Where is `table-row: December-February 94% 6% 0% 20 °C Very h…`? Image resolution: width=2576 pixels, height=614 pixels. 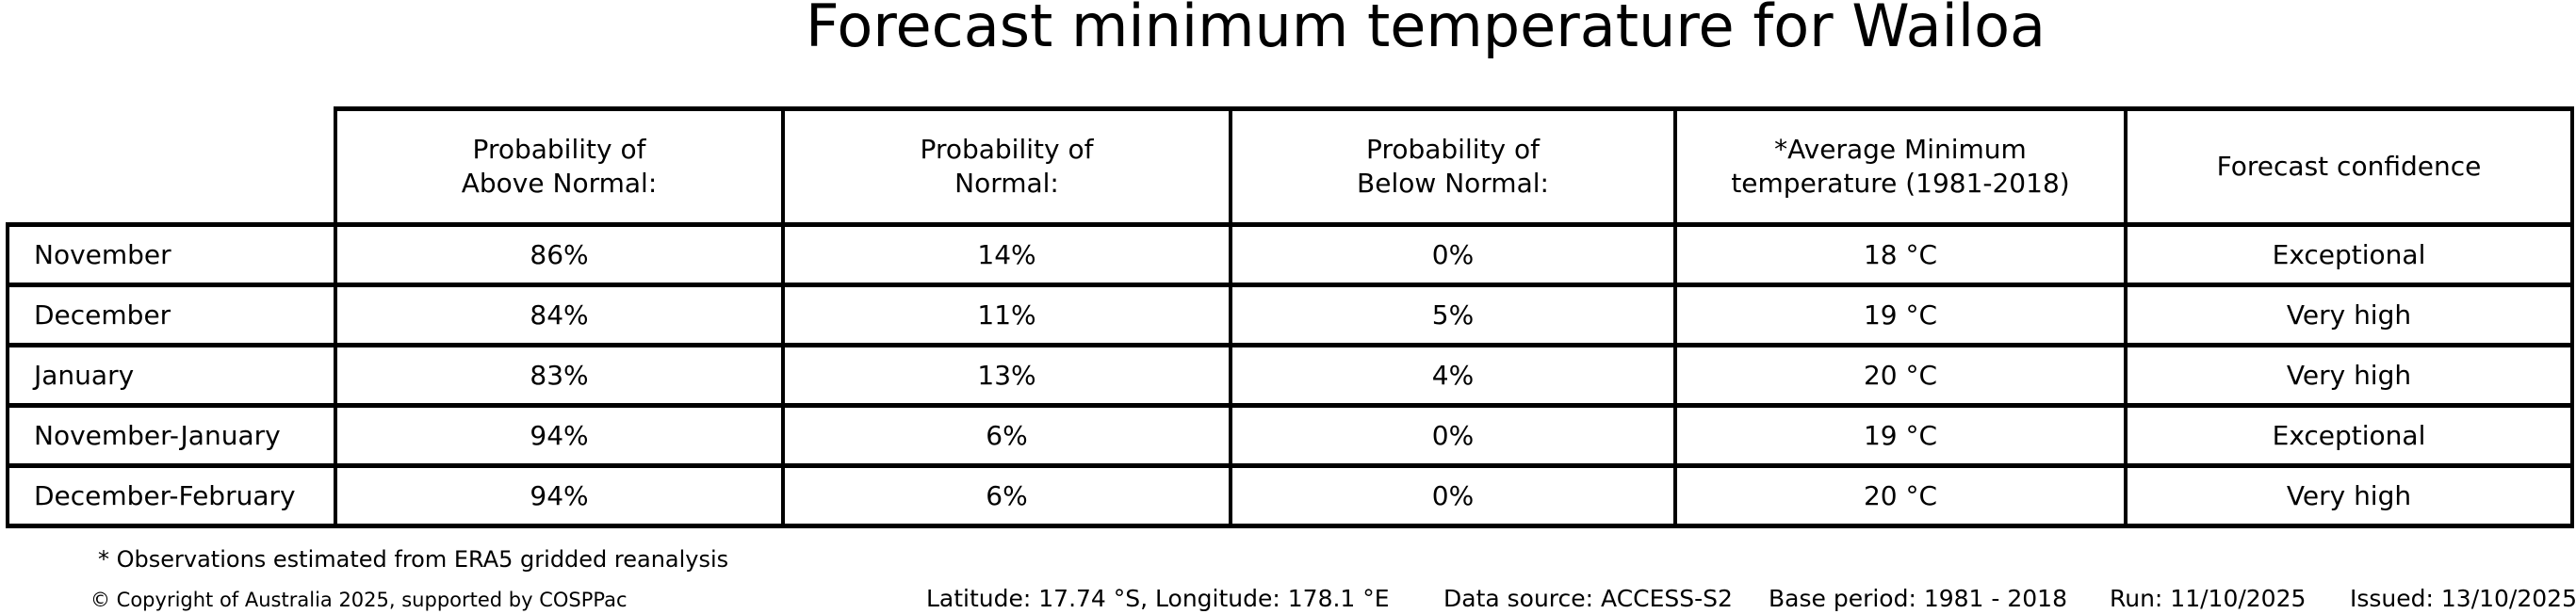
table-row: December-February 94% 6% 0% 20 °C Very h… is located at coordinates (1290, 495).